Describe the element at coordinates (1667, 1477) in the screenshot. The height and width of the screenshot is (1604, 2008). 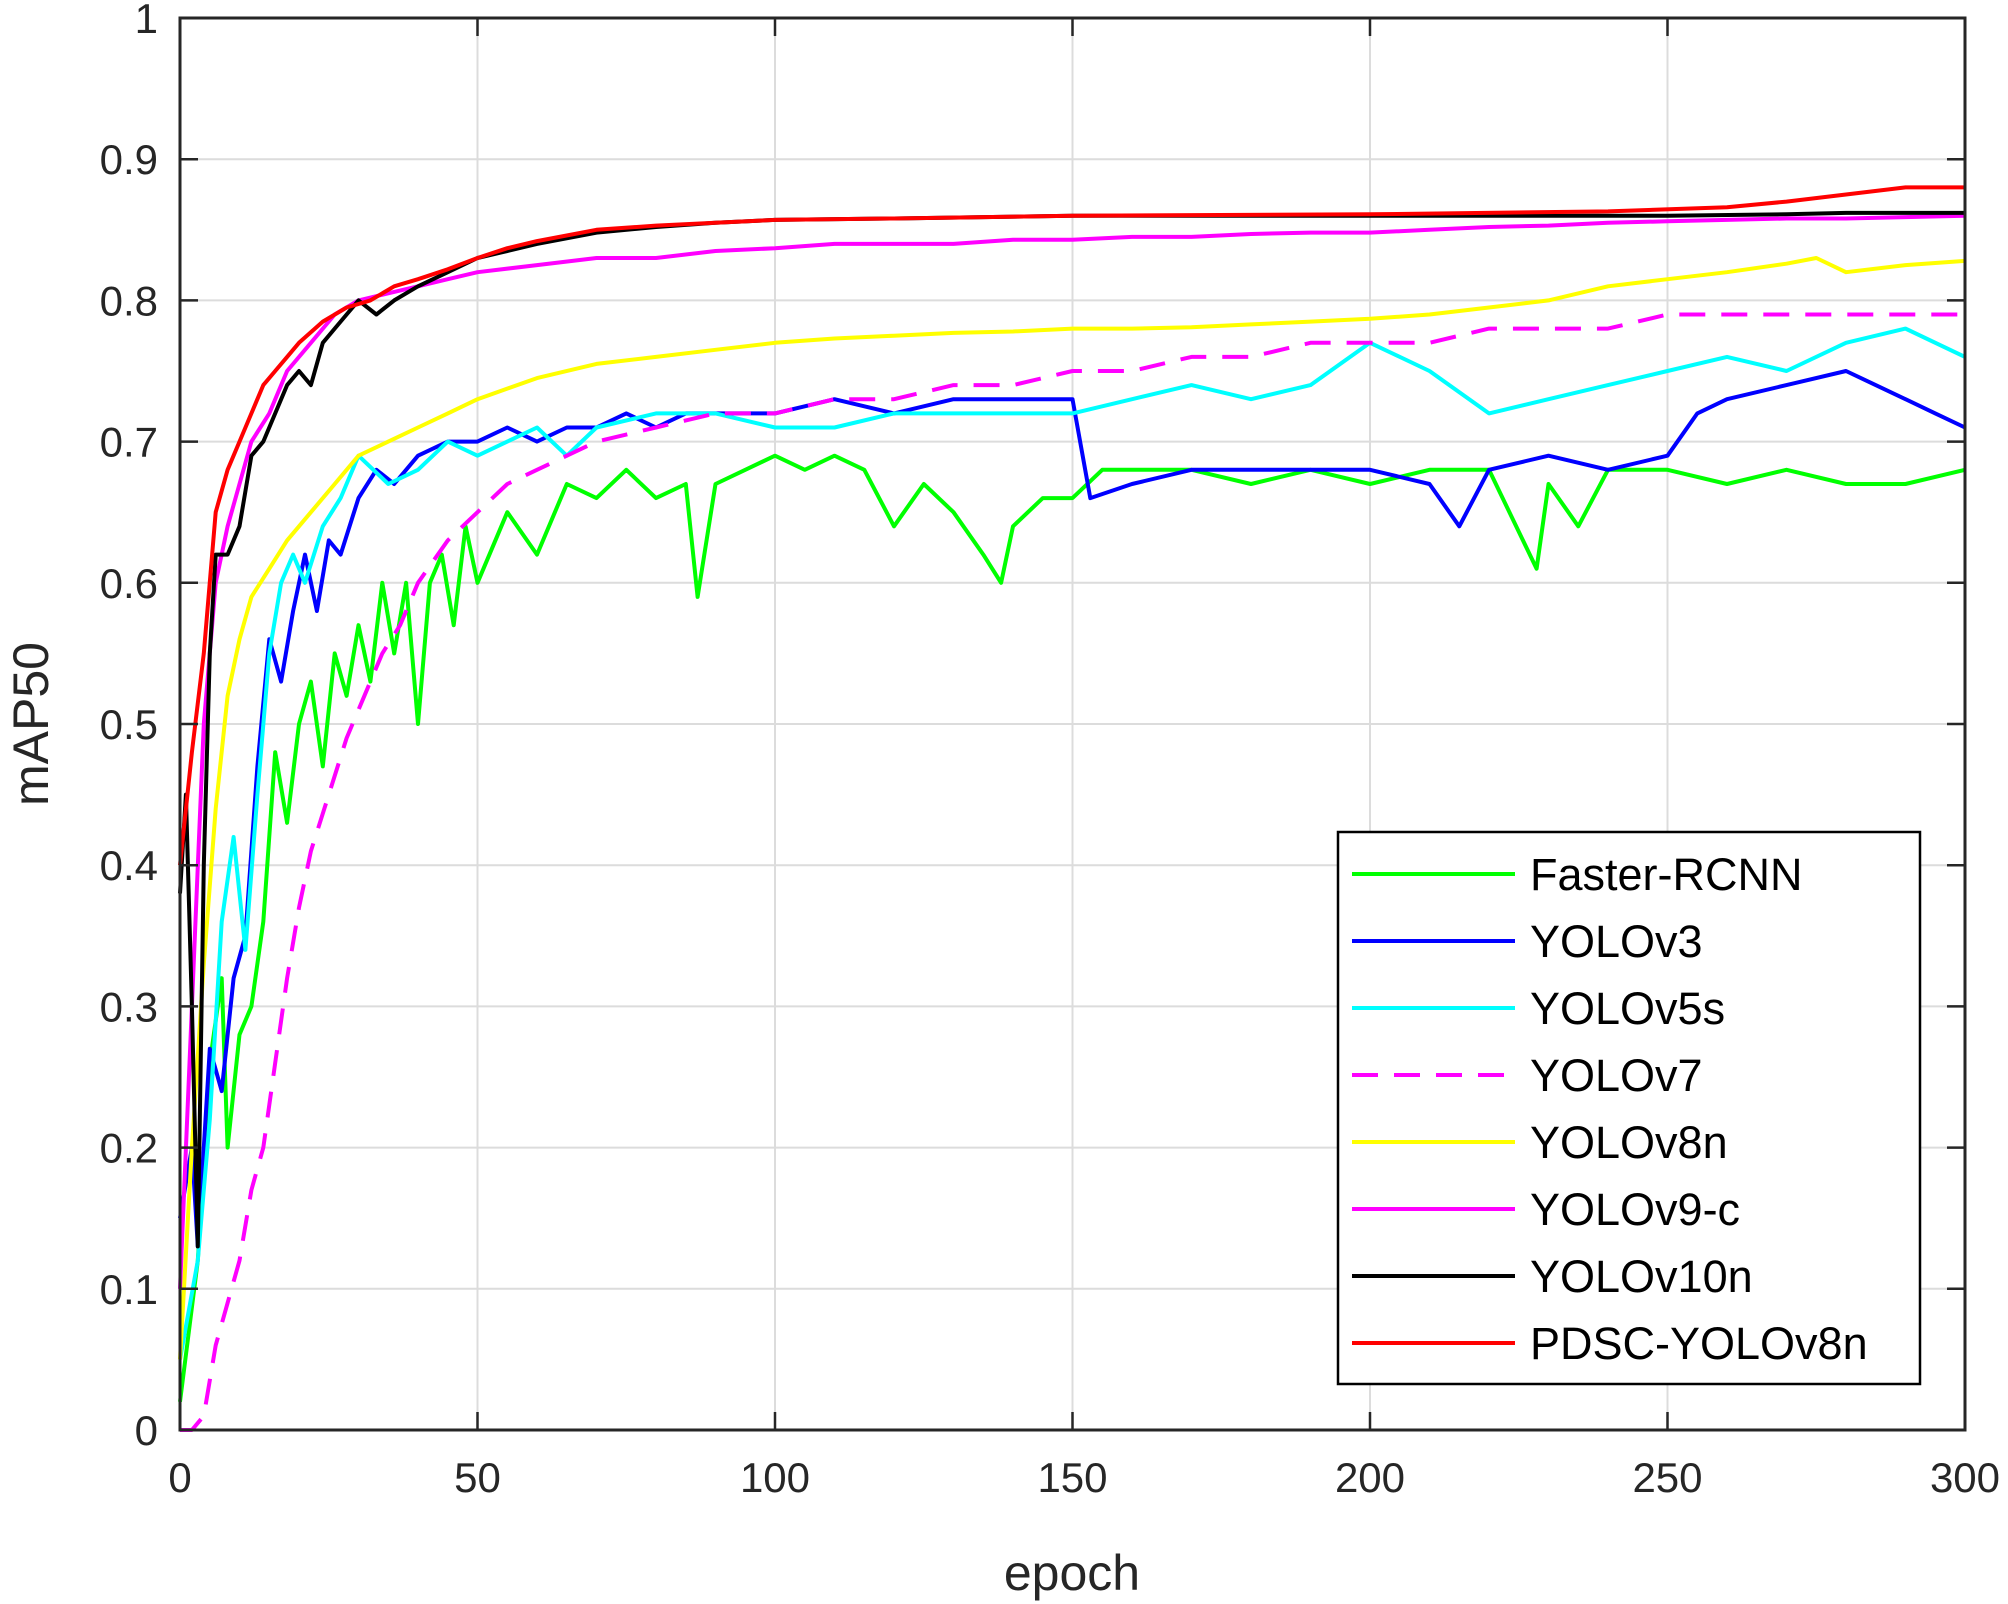
I see `x-tick-label: 250` at that location.